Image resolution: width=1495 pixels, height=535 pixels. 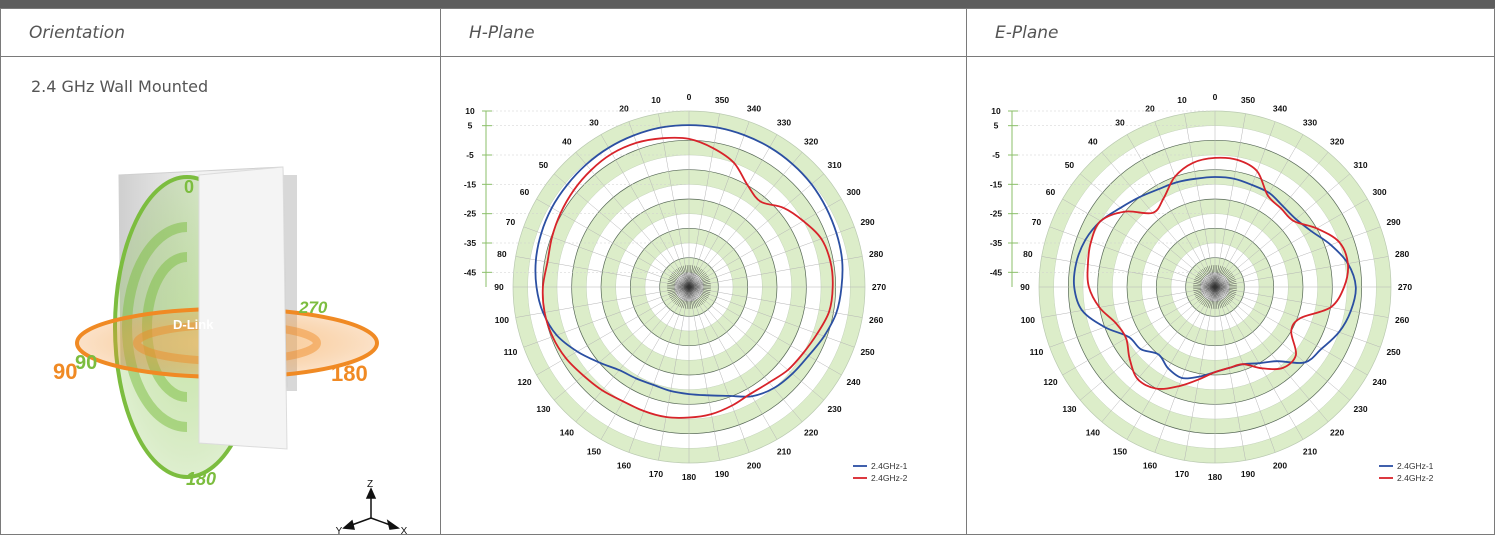 I want to click on axis-label-z: Z, so click(x=370, y=484).